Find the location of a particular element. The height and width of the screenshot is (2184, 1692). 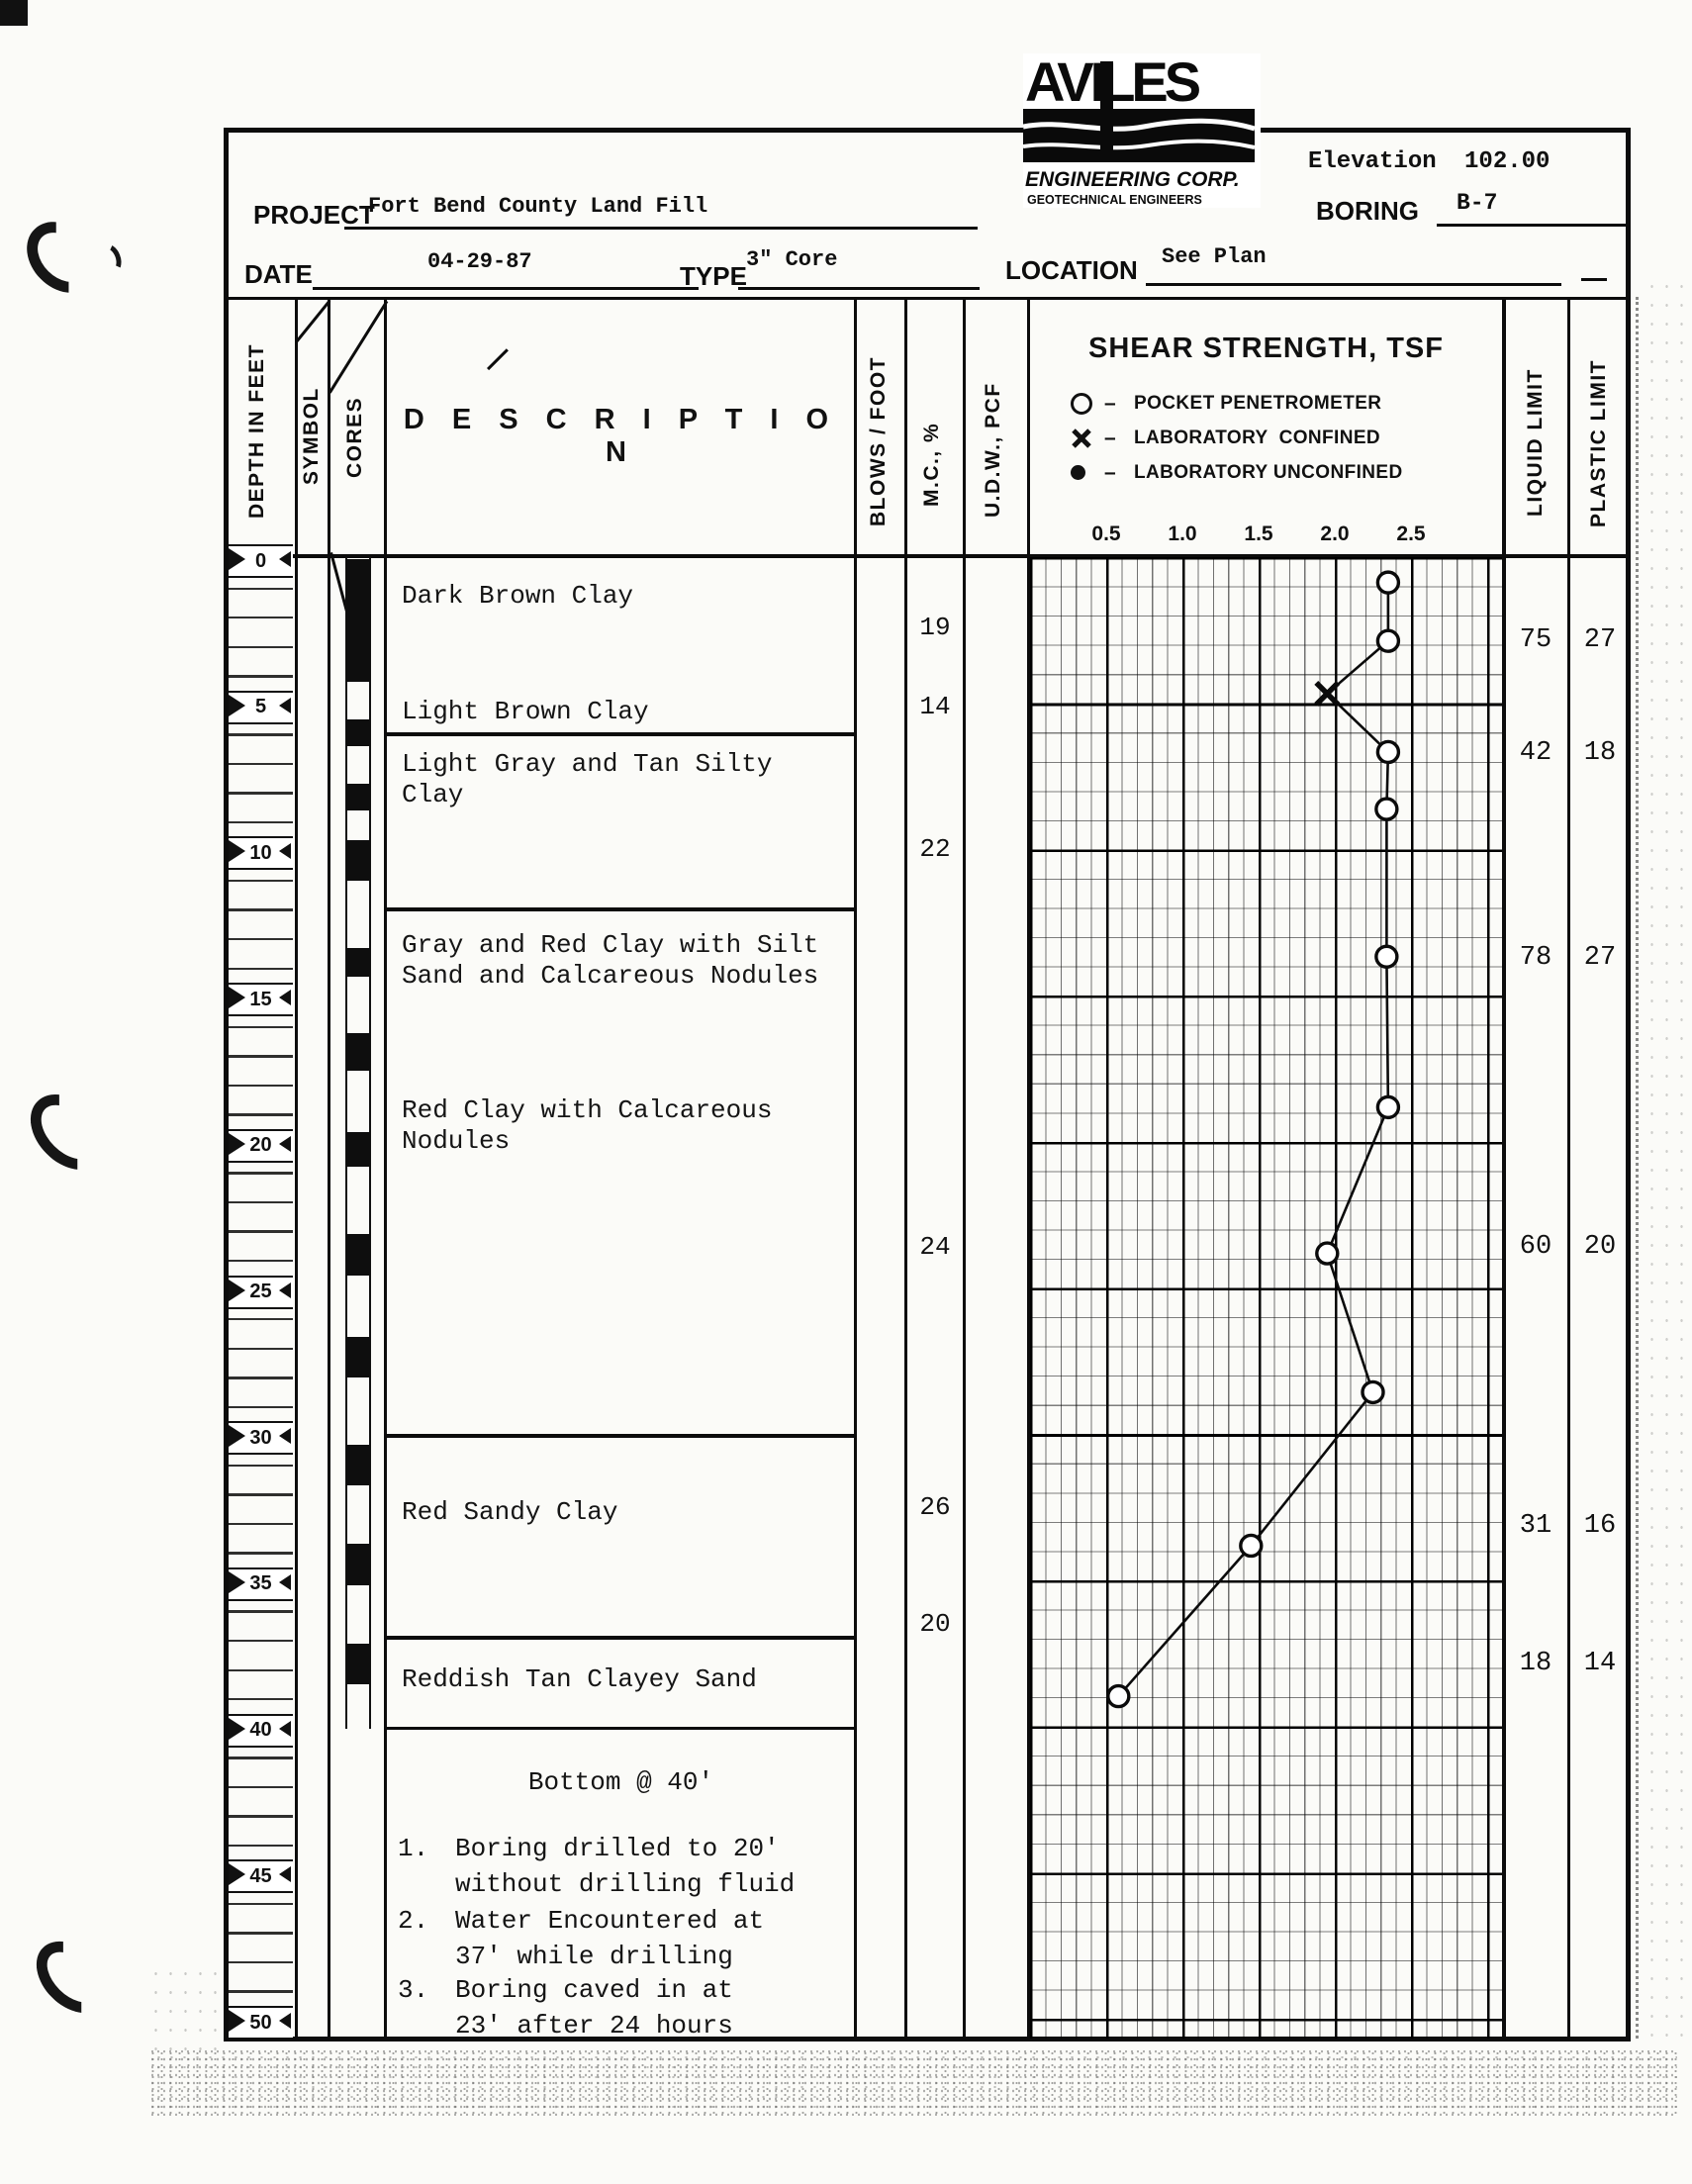

date-label: DATE is located at coordinates (278, 274).